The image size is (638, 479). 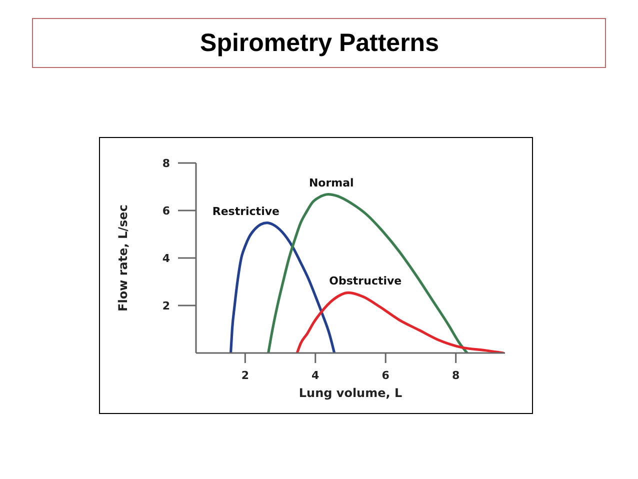 I want to click on y-tick-label: 2, so click(x=166, y=305).